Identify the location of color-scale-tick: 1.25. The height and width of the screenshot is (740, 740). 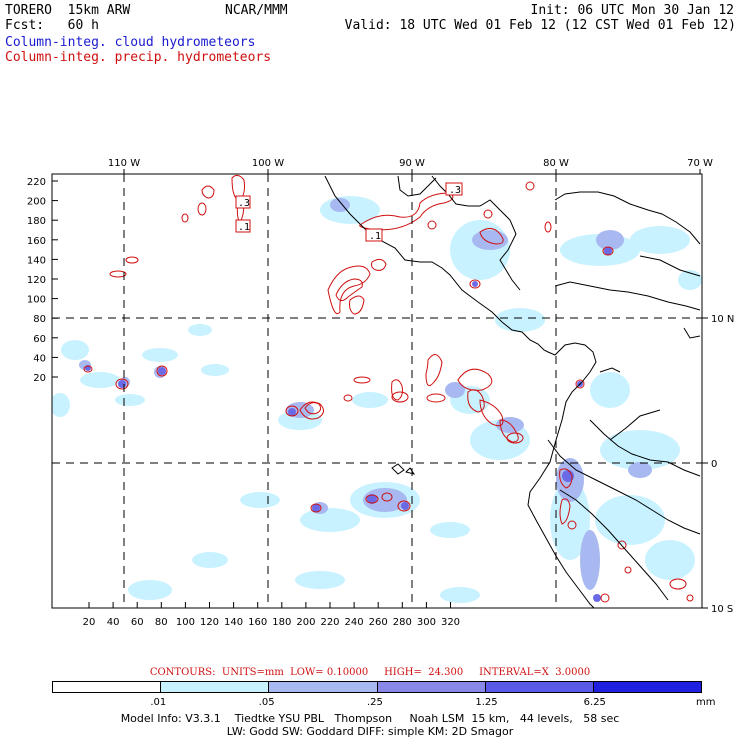
(486, 702).